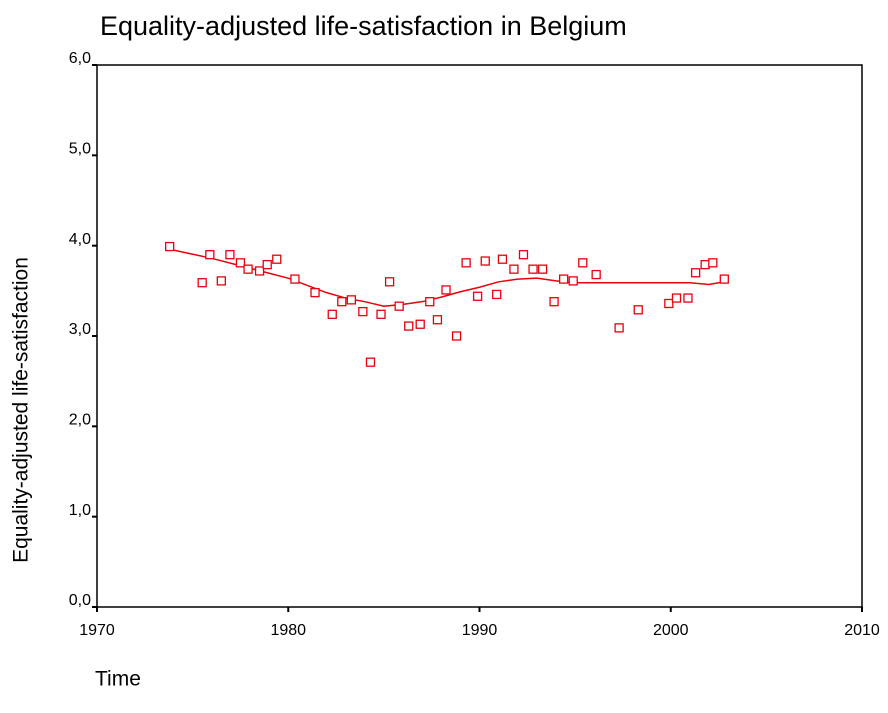 The width and height of the screenshot is (888, 713). What do you see at coordinates (118, 679) in the screenshot?
I see `x-axis-label: Time` at bounding box center [118, 679].